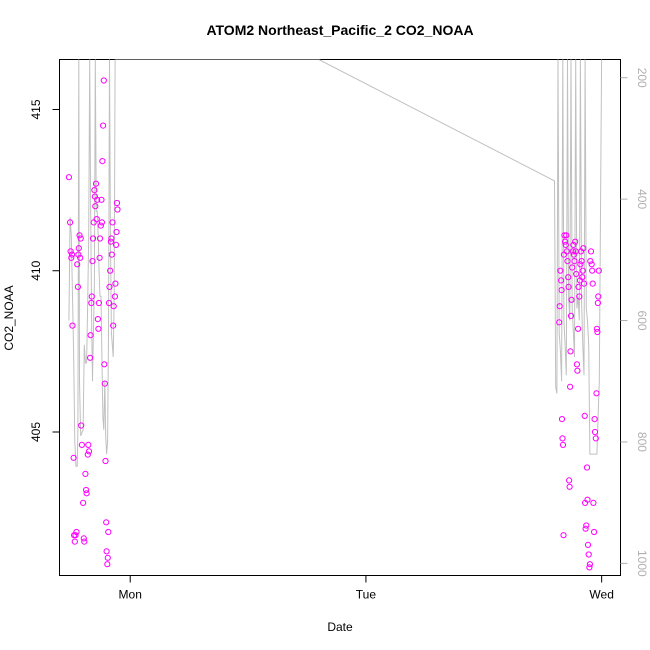 This screenshot has height=650, width=650. What do you see at coordinates (9, 317) in the screenshot?
I see `y-axis-label: CO2_NOAA` at bounding box center [9, 317].